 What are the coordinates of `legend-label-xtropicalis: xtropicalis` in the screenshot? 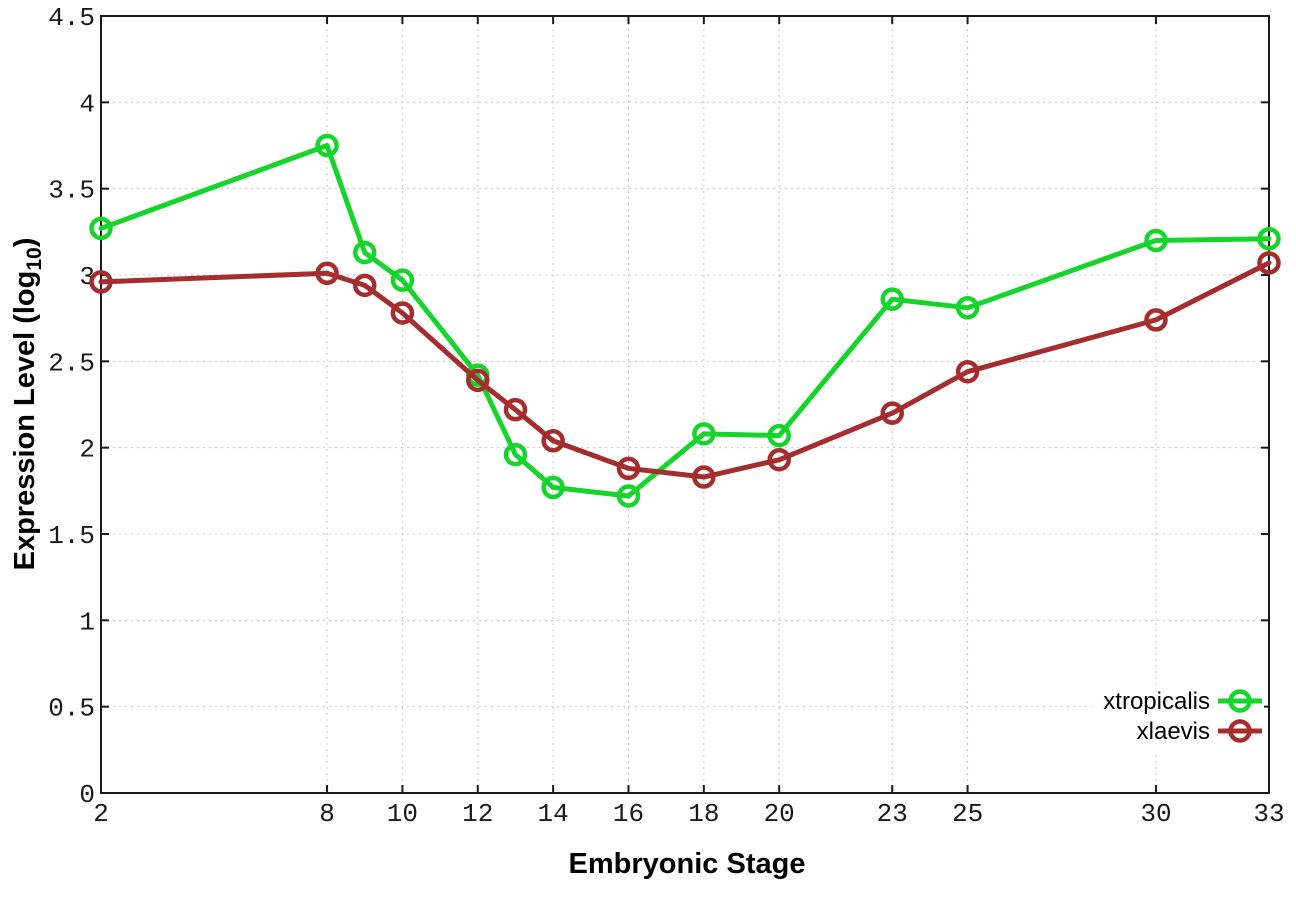 It's located at (1156, 701).